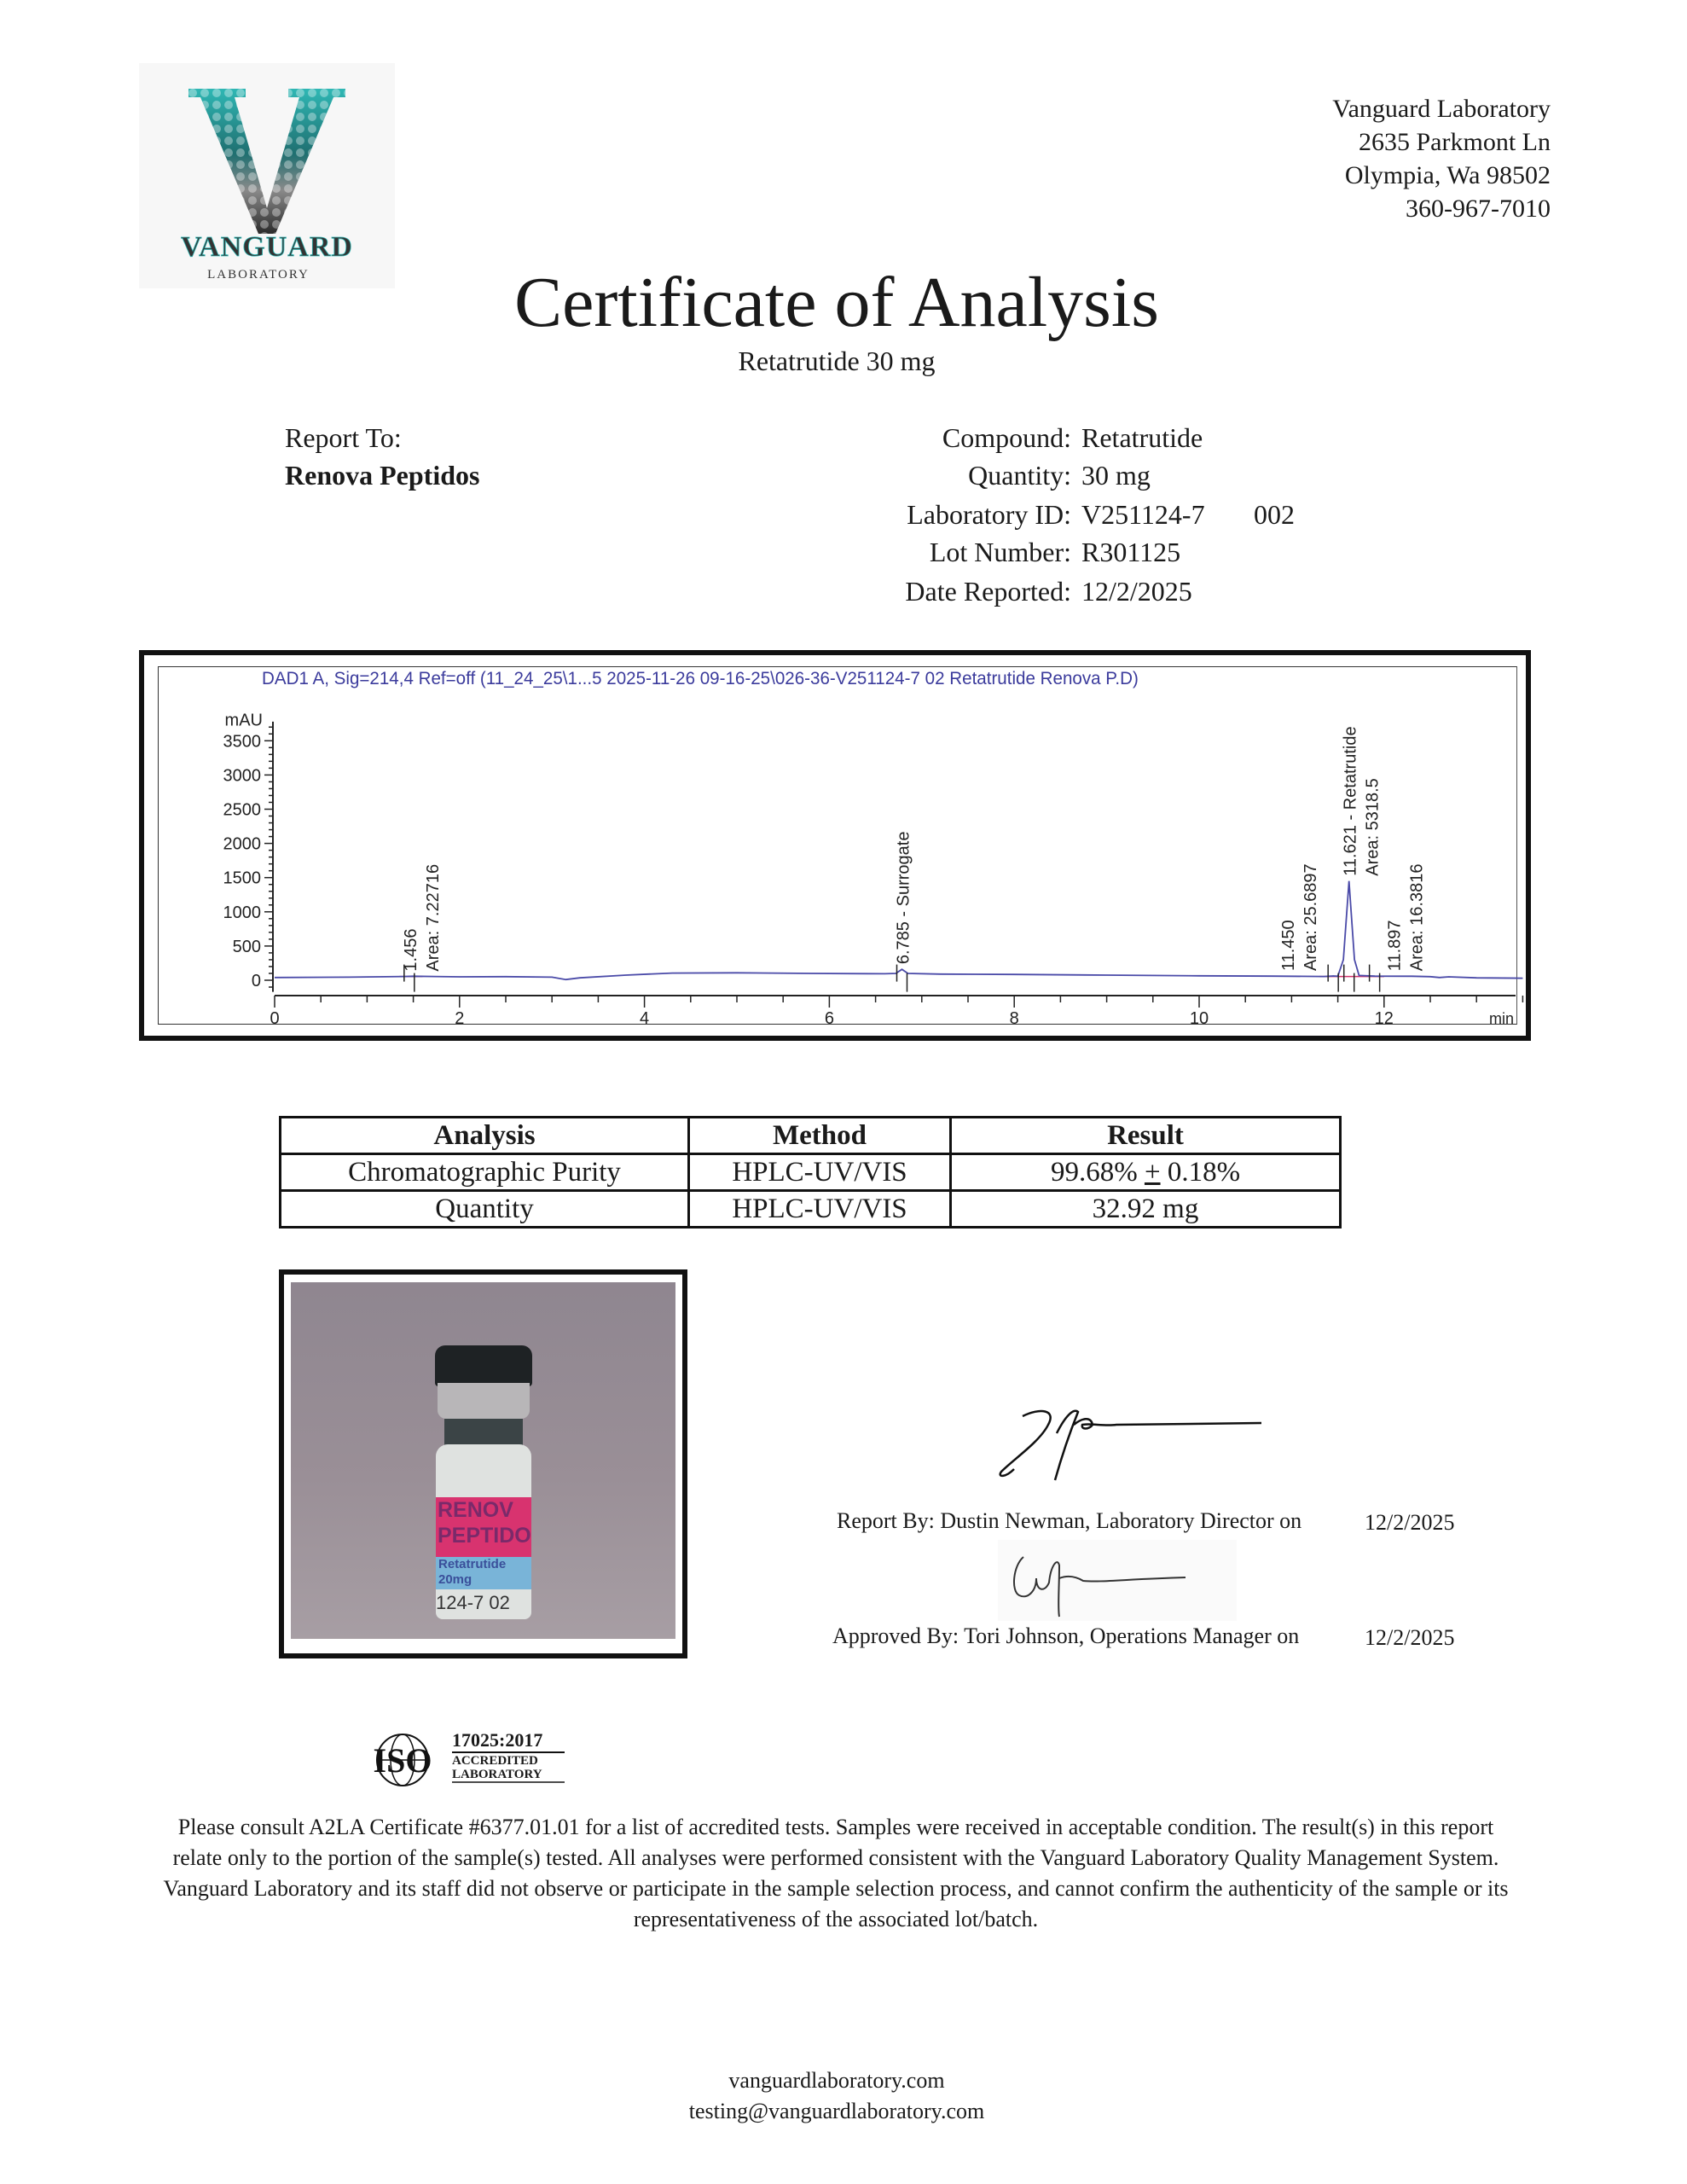 The image size is (1687, 2184). What do you see at coordinates (1455, 142) in the screenshot?
I see `lab-street: 2635 Parkmont Ln` at bounding box center [1455, 142].